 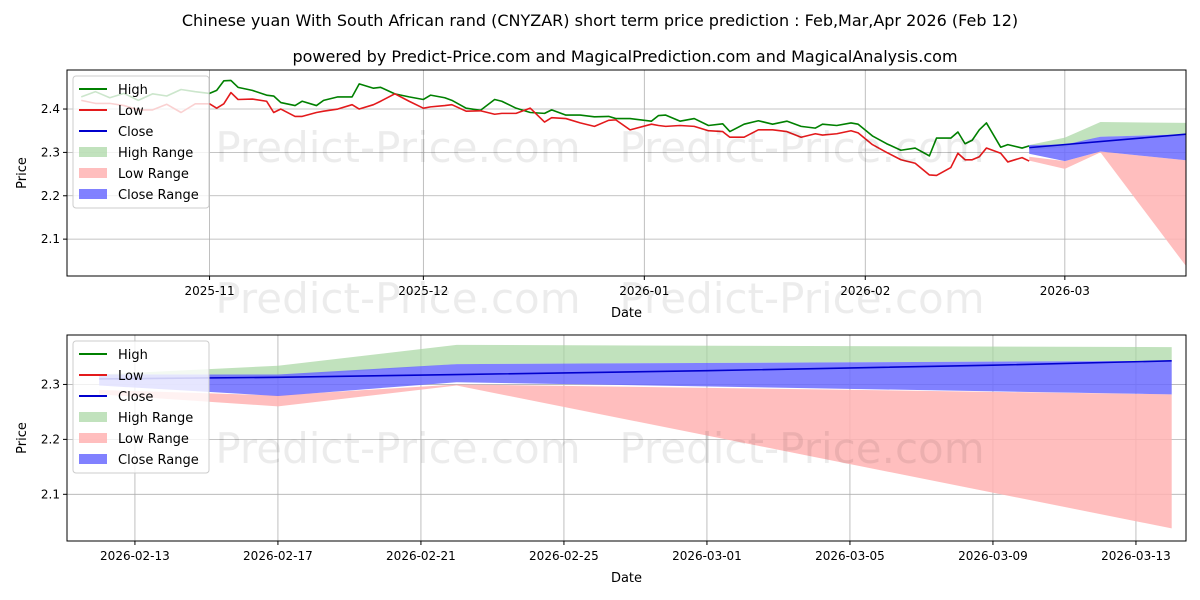 What do you see at coordinates (850, 556) in the screenshot?
I see `x-tick-label: 2026-03-05` at bounding box center [850, 556].